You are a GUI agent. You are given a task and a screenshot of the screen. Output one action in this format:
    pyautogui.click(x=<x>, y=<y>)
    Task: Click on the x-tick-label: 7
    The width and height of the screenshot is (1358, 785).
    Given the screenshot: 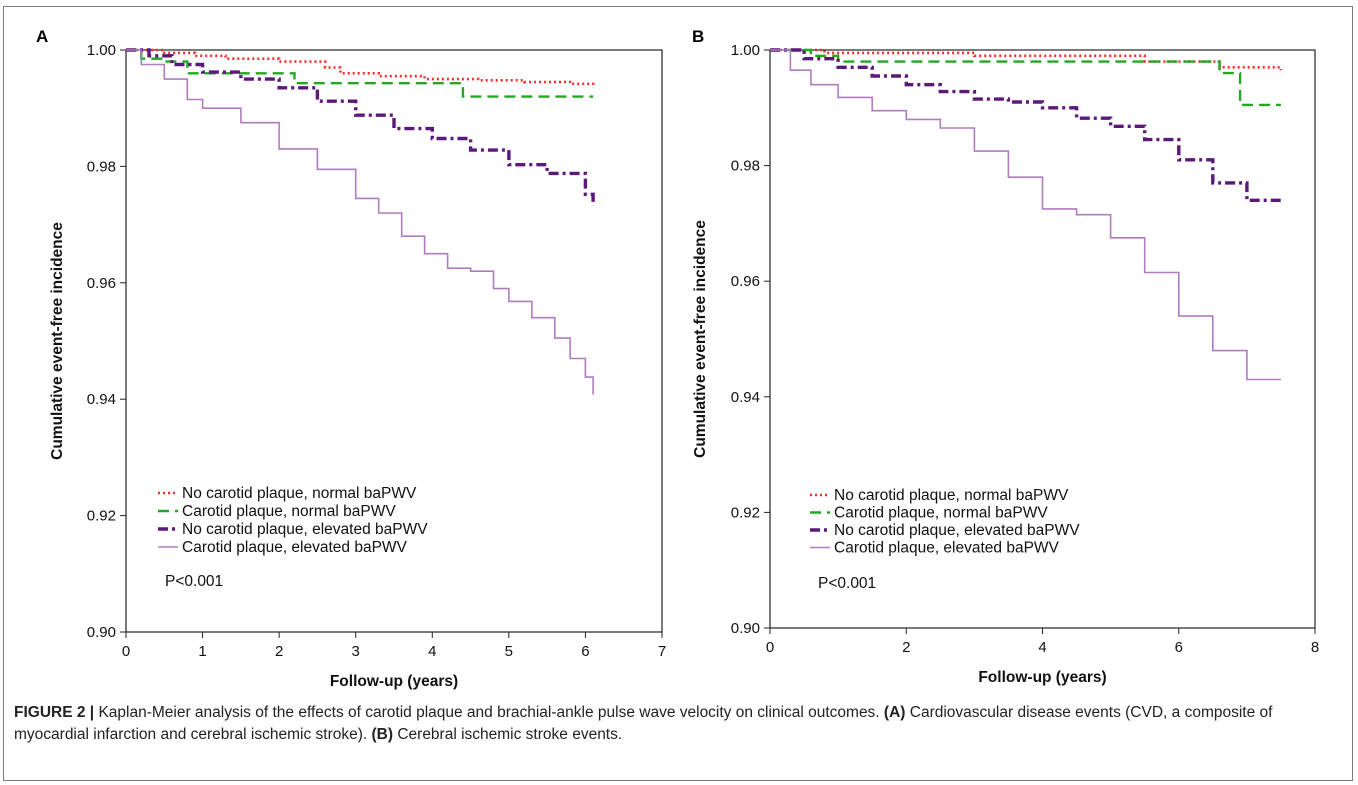 What is the action you would take?
    pyautogui.click(x=662, y=651)
    